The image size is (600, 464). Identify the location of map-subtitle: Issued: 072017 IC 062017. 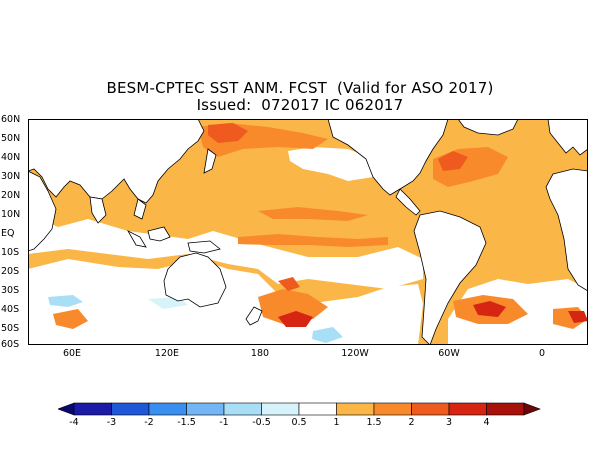
(300, 105).